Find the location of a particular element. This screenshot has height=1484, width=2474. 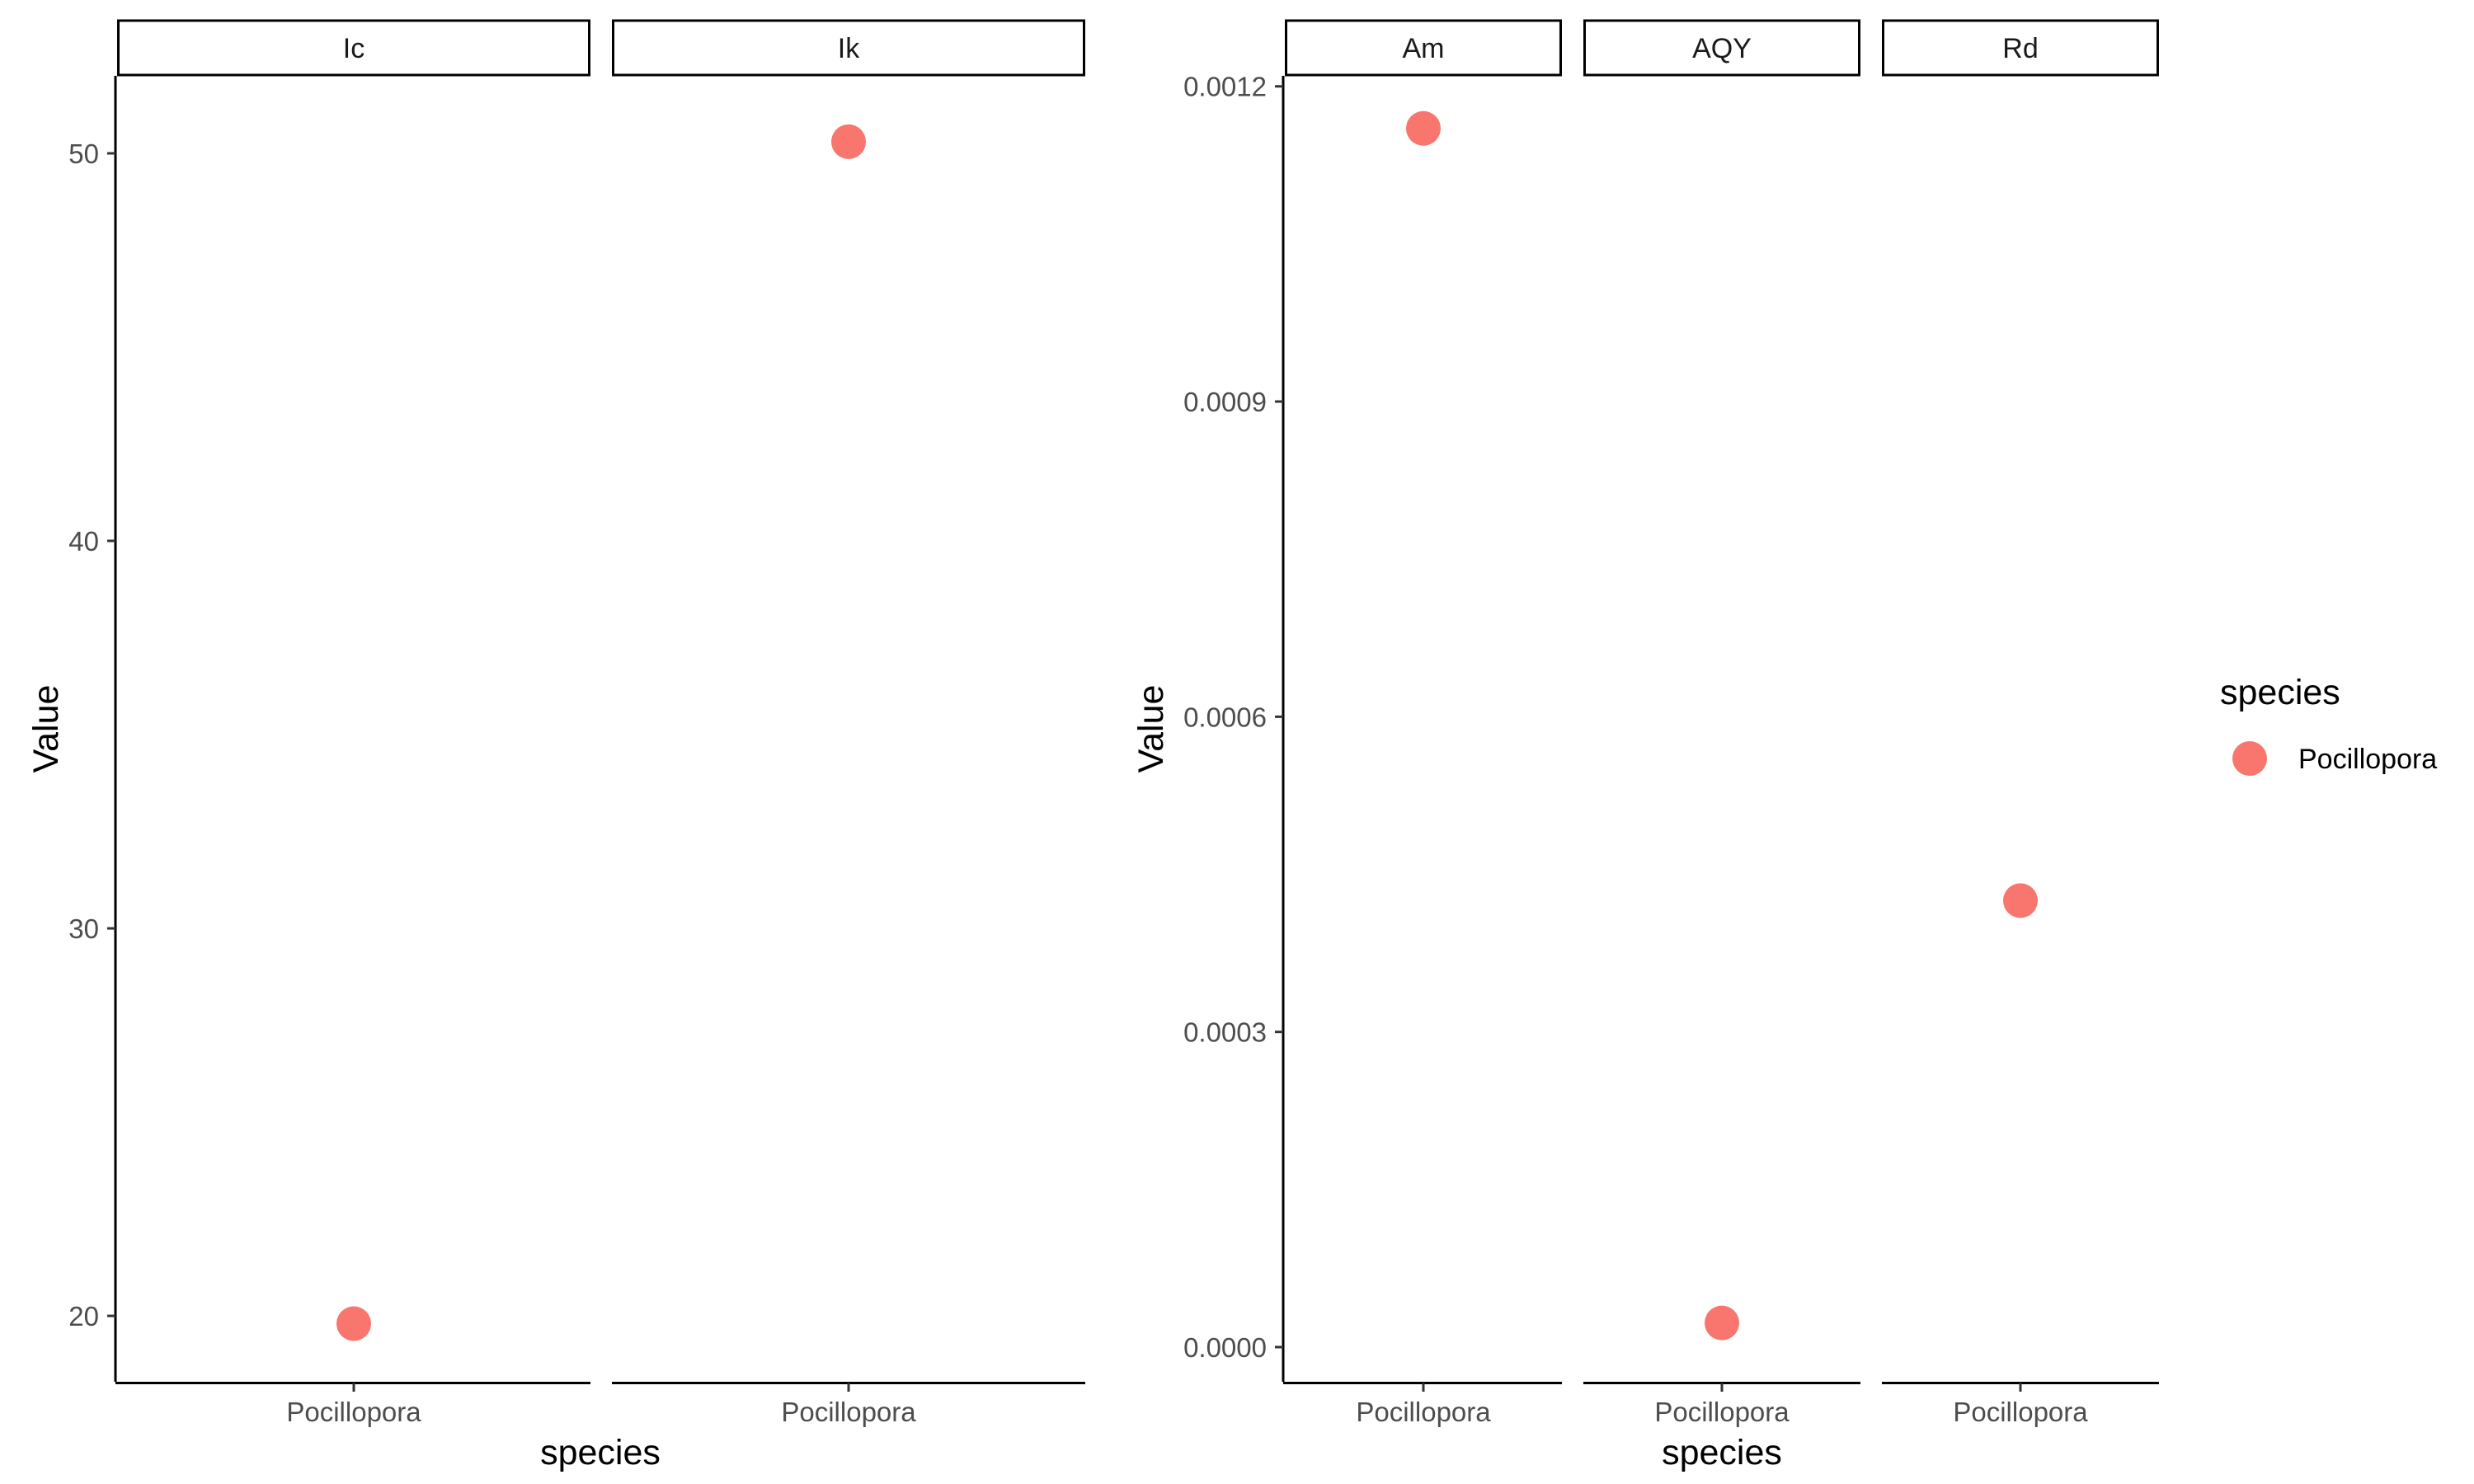

y-tick-label: 40 is located at coordinates (83, 541).